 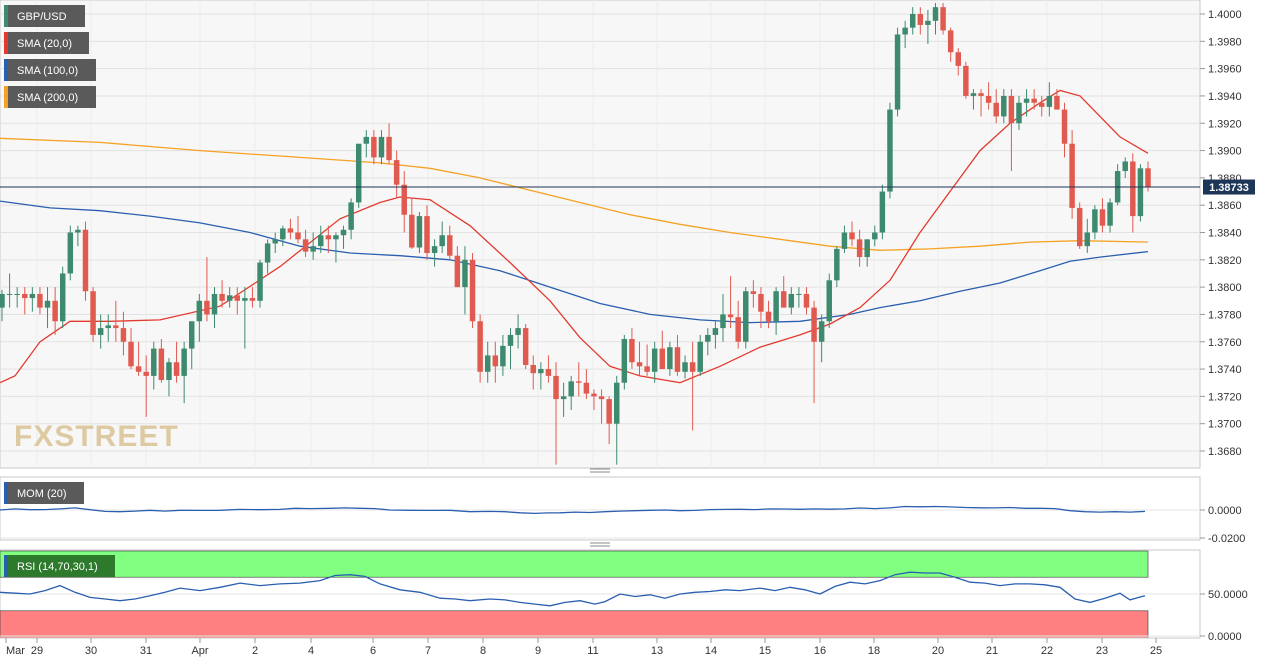 What do you see at coordinates (711, 651) in the screenshot?
I see `time-tick-label: 14` at bounding box center [711, 651].